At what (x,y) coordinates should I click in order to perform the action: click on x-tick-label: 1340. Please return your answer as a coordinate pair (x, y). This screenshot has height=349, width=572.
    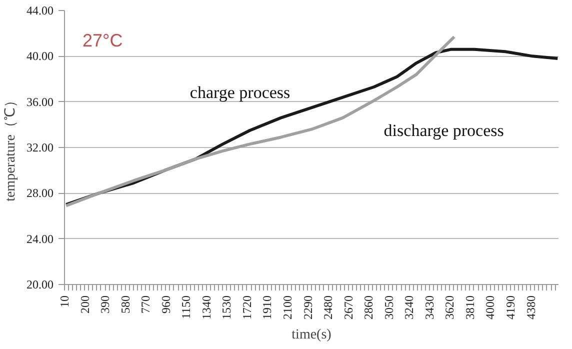
    Looking at the image, I should click on (206, 308).